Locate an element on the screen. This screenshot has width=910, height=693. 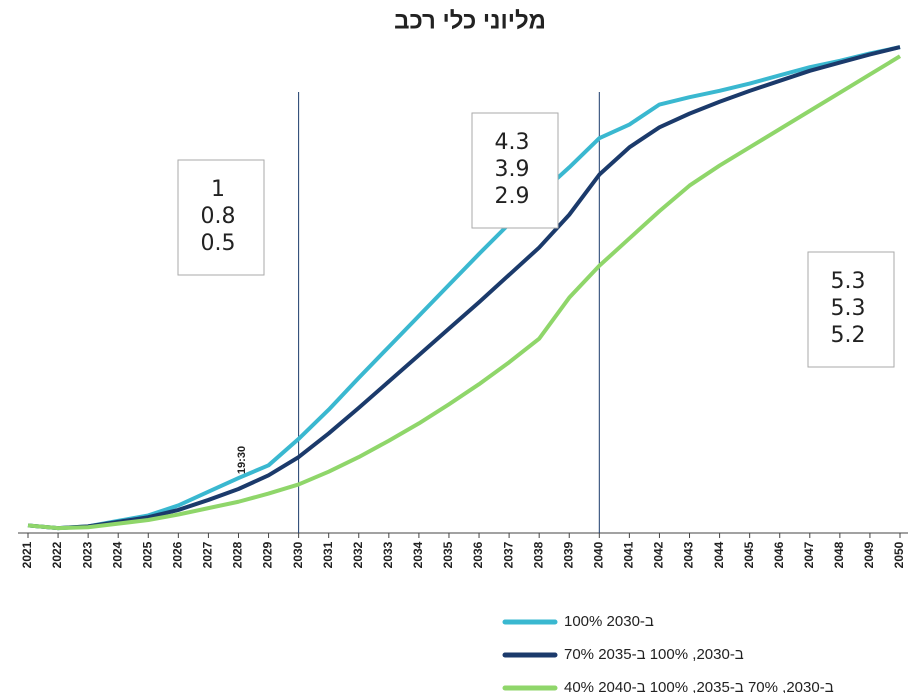
legend-label: 40% ב-2030, 70% ב-2035, 100% ב-2040 is located at coordinates (699, 686).